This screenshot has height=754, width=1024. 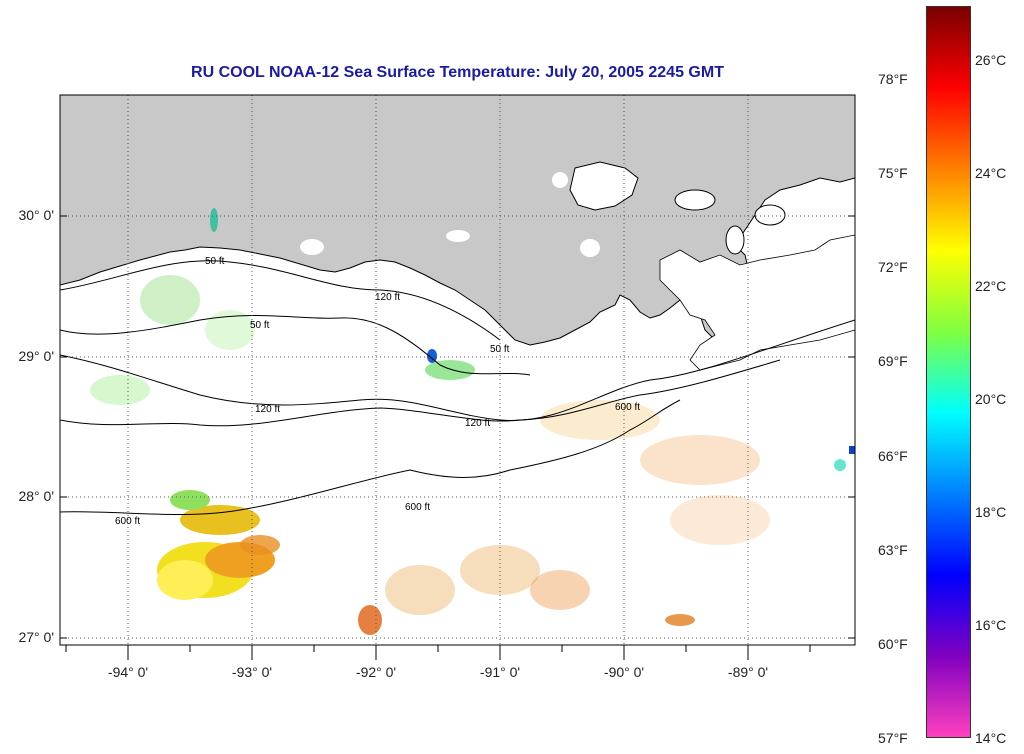 I want to click on lat-label: 28° 0', so click(x=36, y=496).